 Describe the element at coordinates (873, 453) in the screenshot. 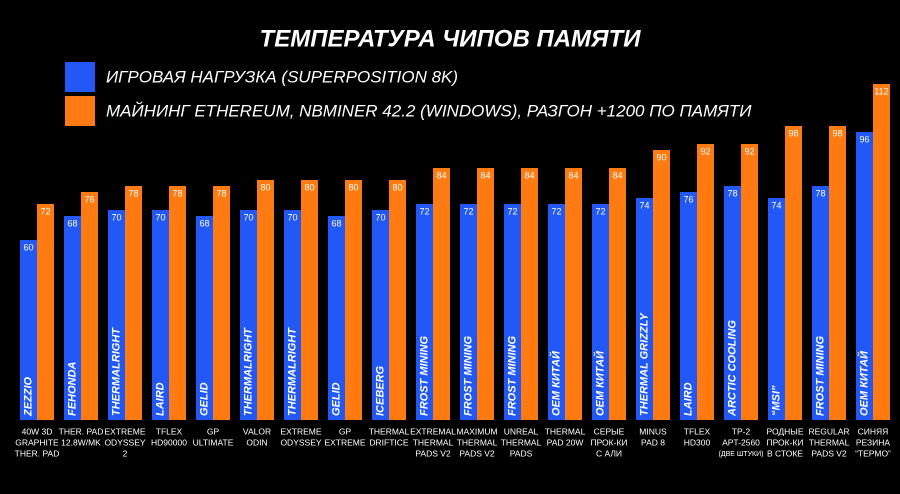

I see `x-tick-label: “ТЕРМО”` at that location.